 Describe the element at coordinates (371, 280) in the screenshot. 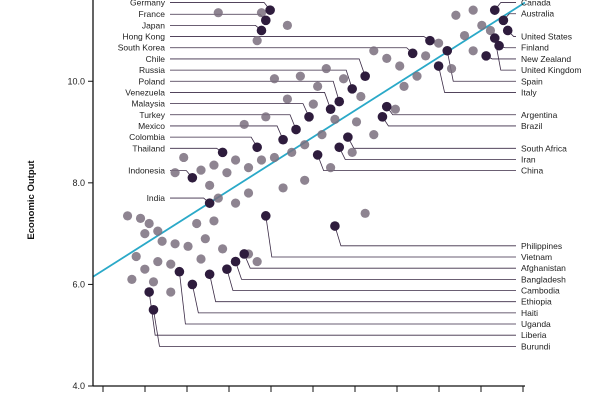

I see `leader-line-cambodia` at that location.